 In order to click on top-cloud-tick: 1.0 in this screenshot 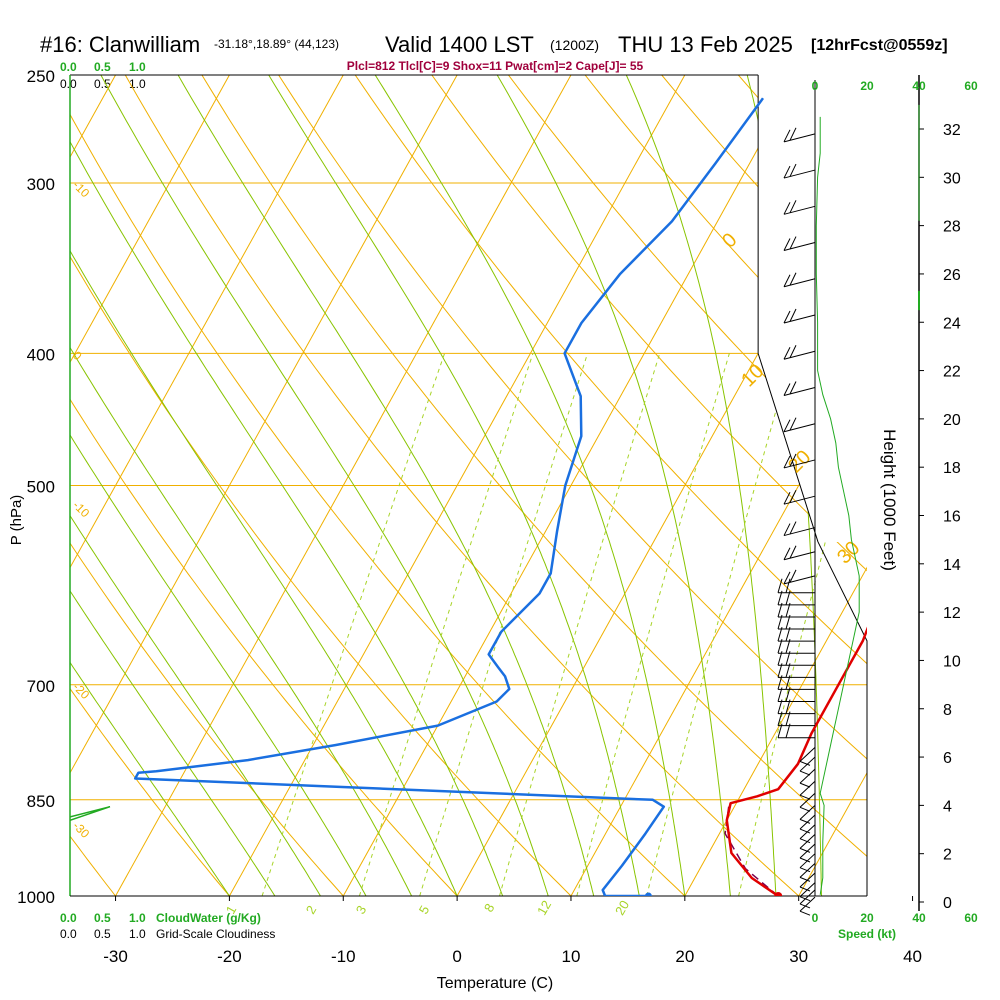, I will do `click(137, 84)`.